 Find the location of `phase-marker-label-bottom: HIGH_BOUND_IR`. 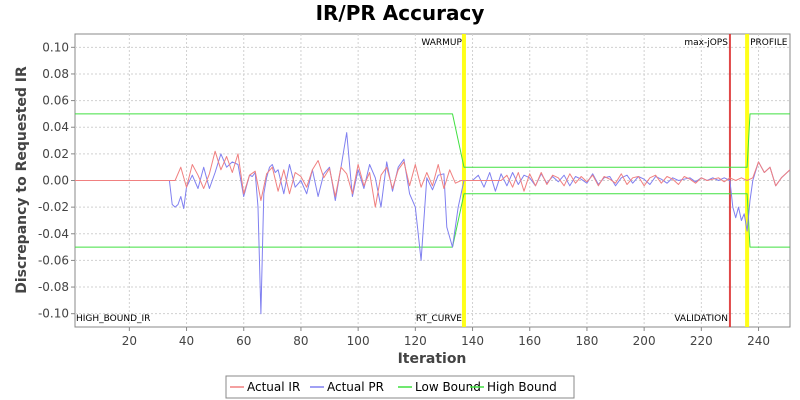

phase-marker-label-bottom: HIGH_BOUND_IR is located at coordinates (113, 319).